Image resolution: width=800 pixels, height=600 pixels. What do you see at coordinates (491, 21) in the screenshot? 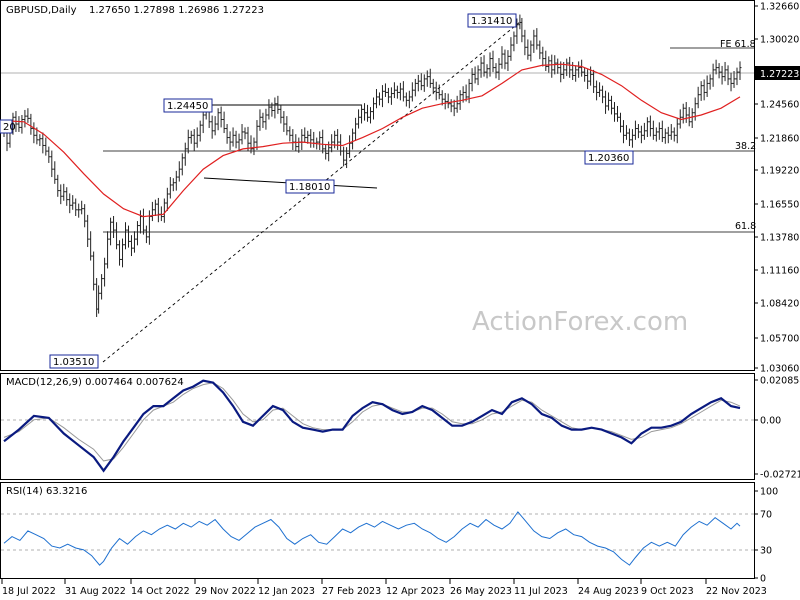
I see `annotation-label: 1.31410` at bounding box center [491, 21].